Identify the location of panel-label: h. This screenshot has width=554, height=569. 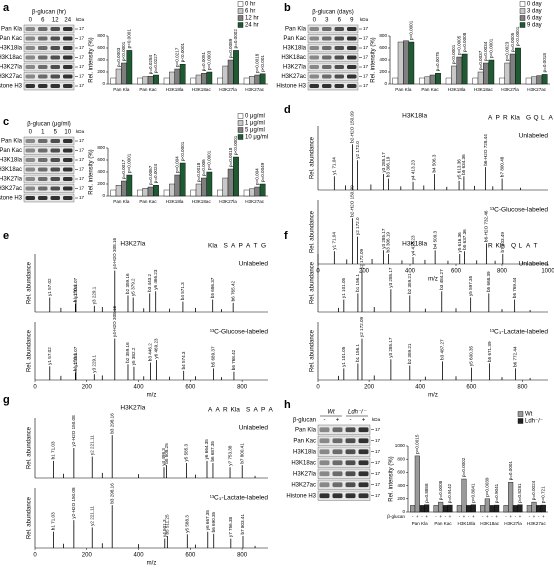
(287, 405).